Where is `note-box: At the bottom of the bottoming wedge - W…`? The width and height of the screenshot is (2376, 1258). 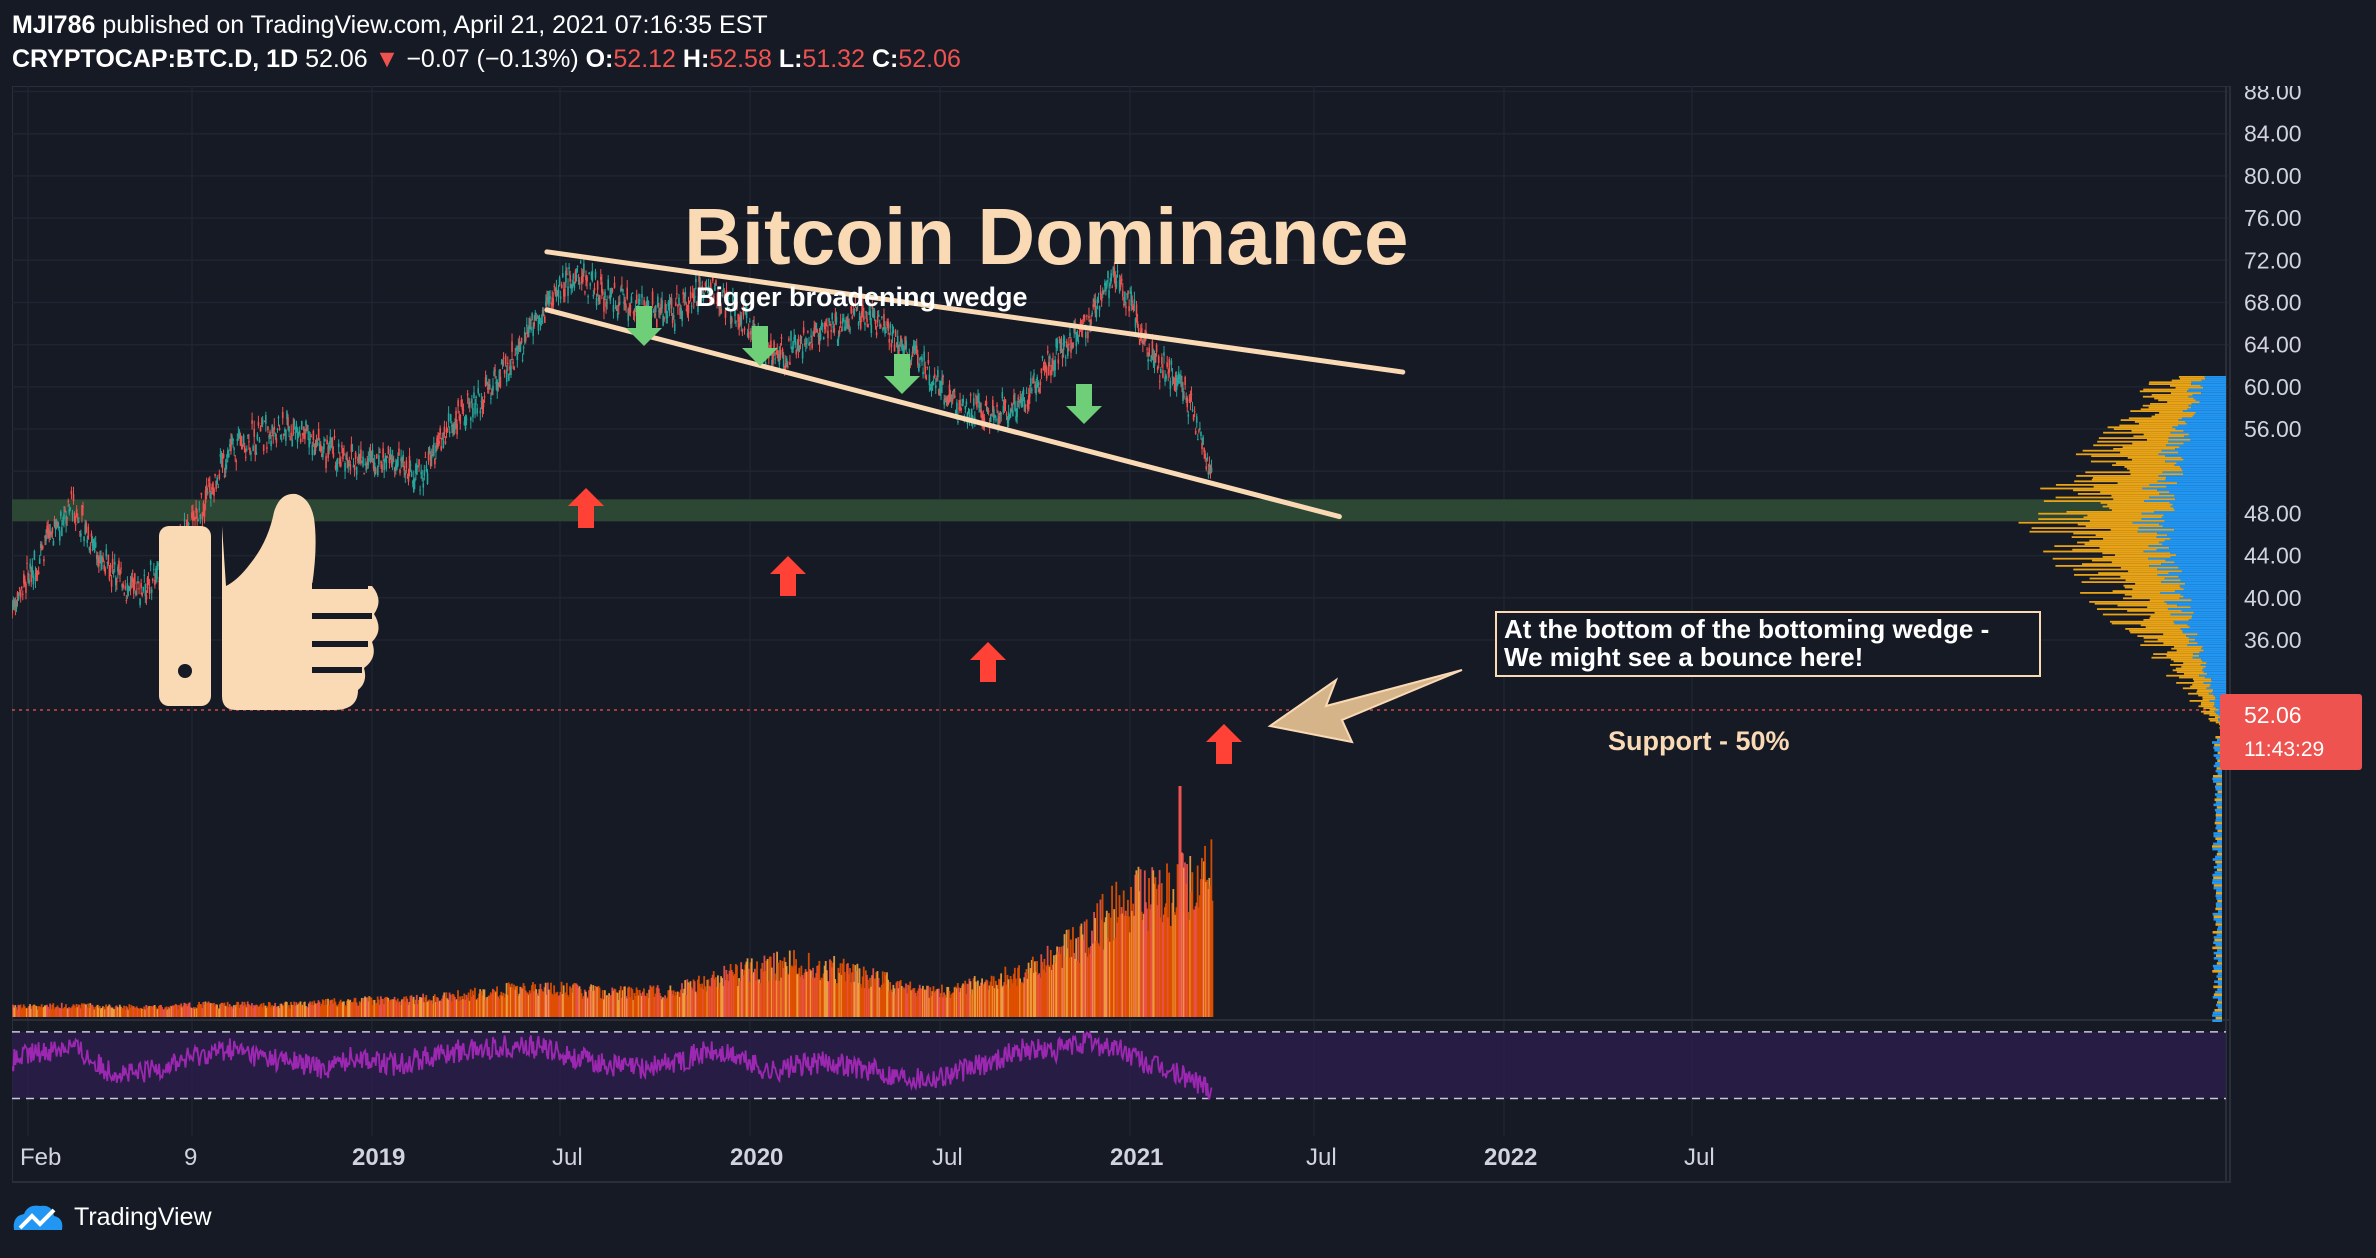
note-box: At the bottom of the bottoming wedge - W… is located at coordinates (1768, 644).